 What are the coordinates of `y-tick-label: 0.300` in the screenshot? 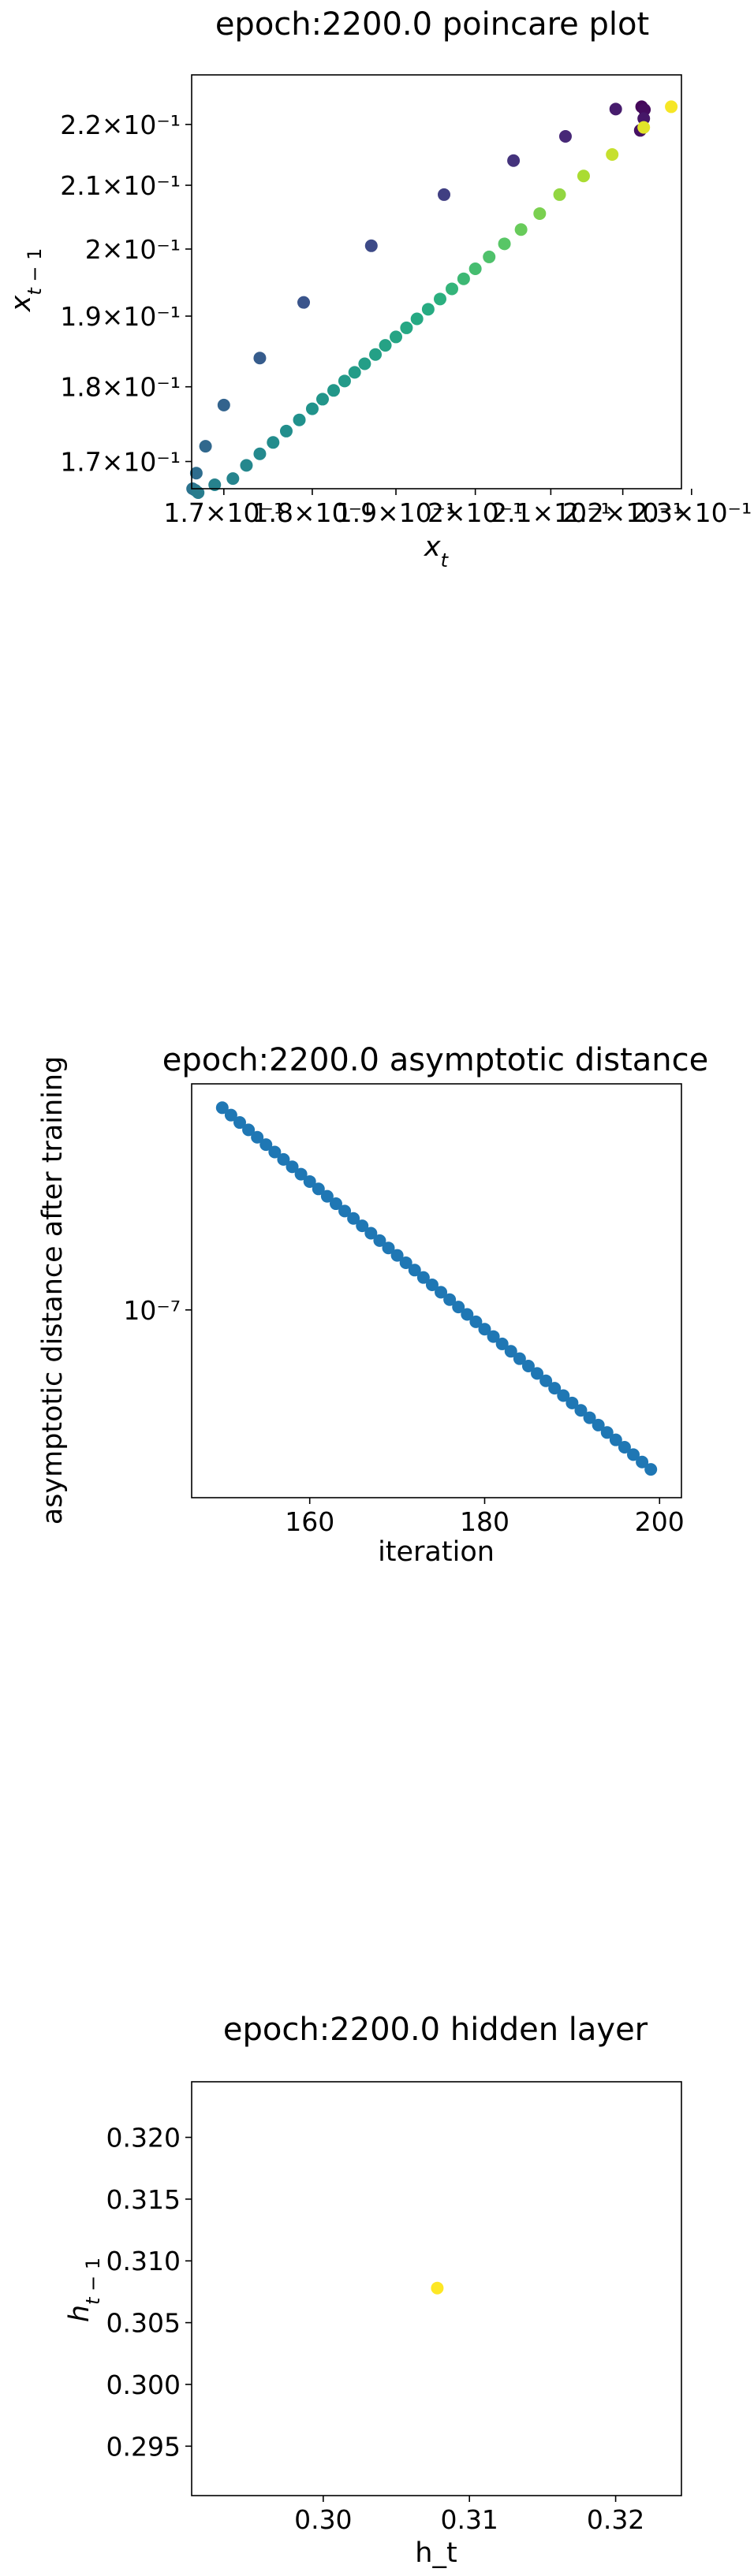 It's located at (144, 2384).